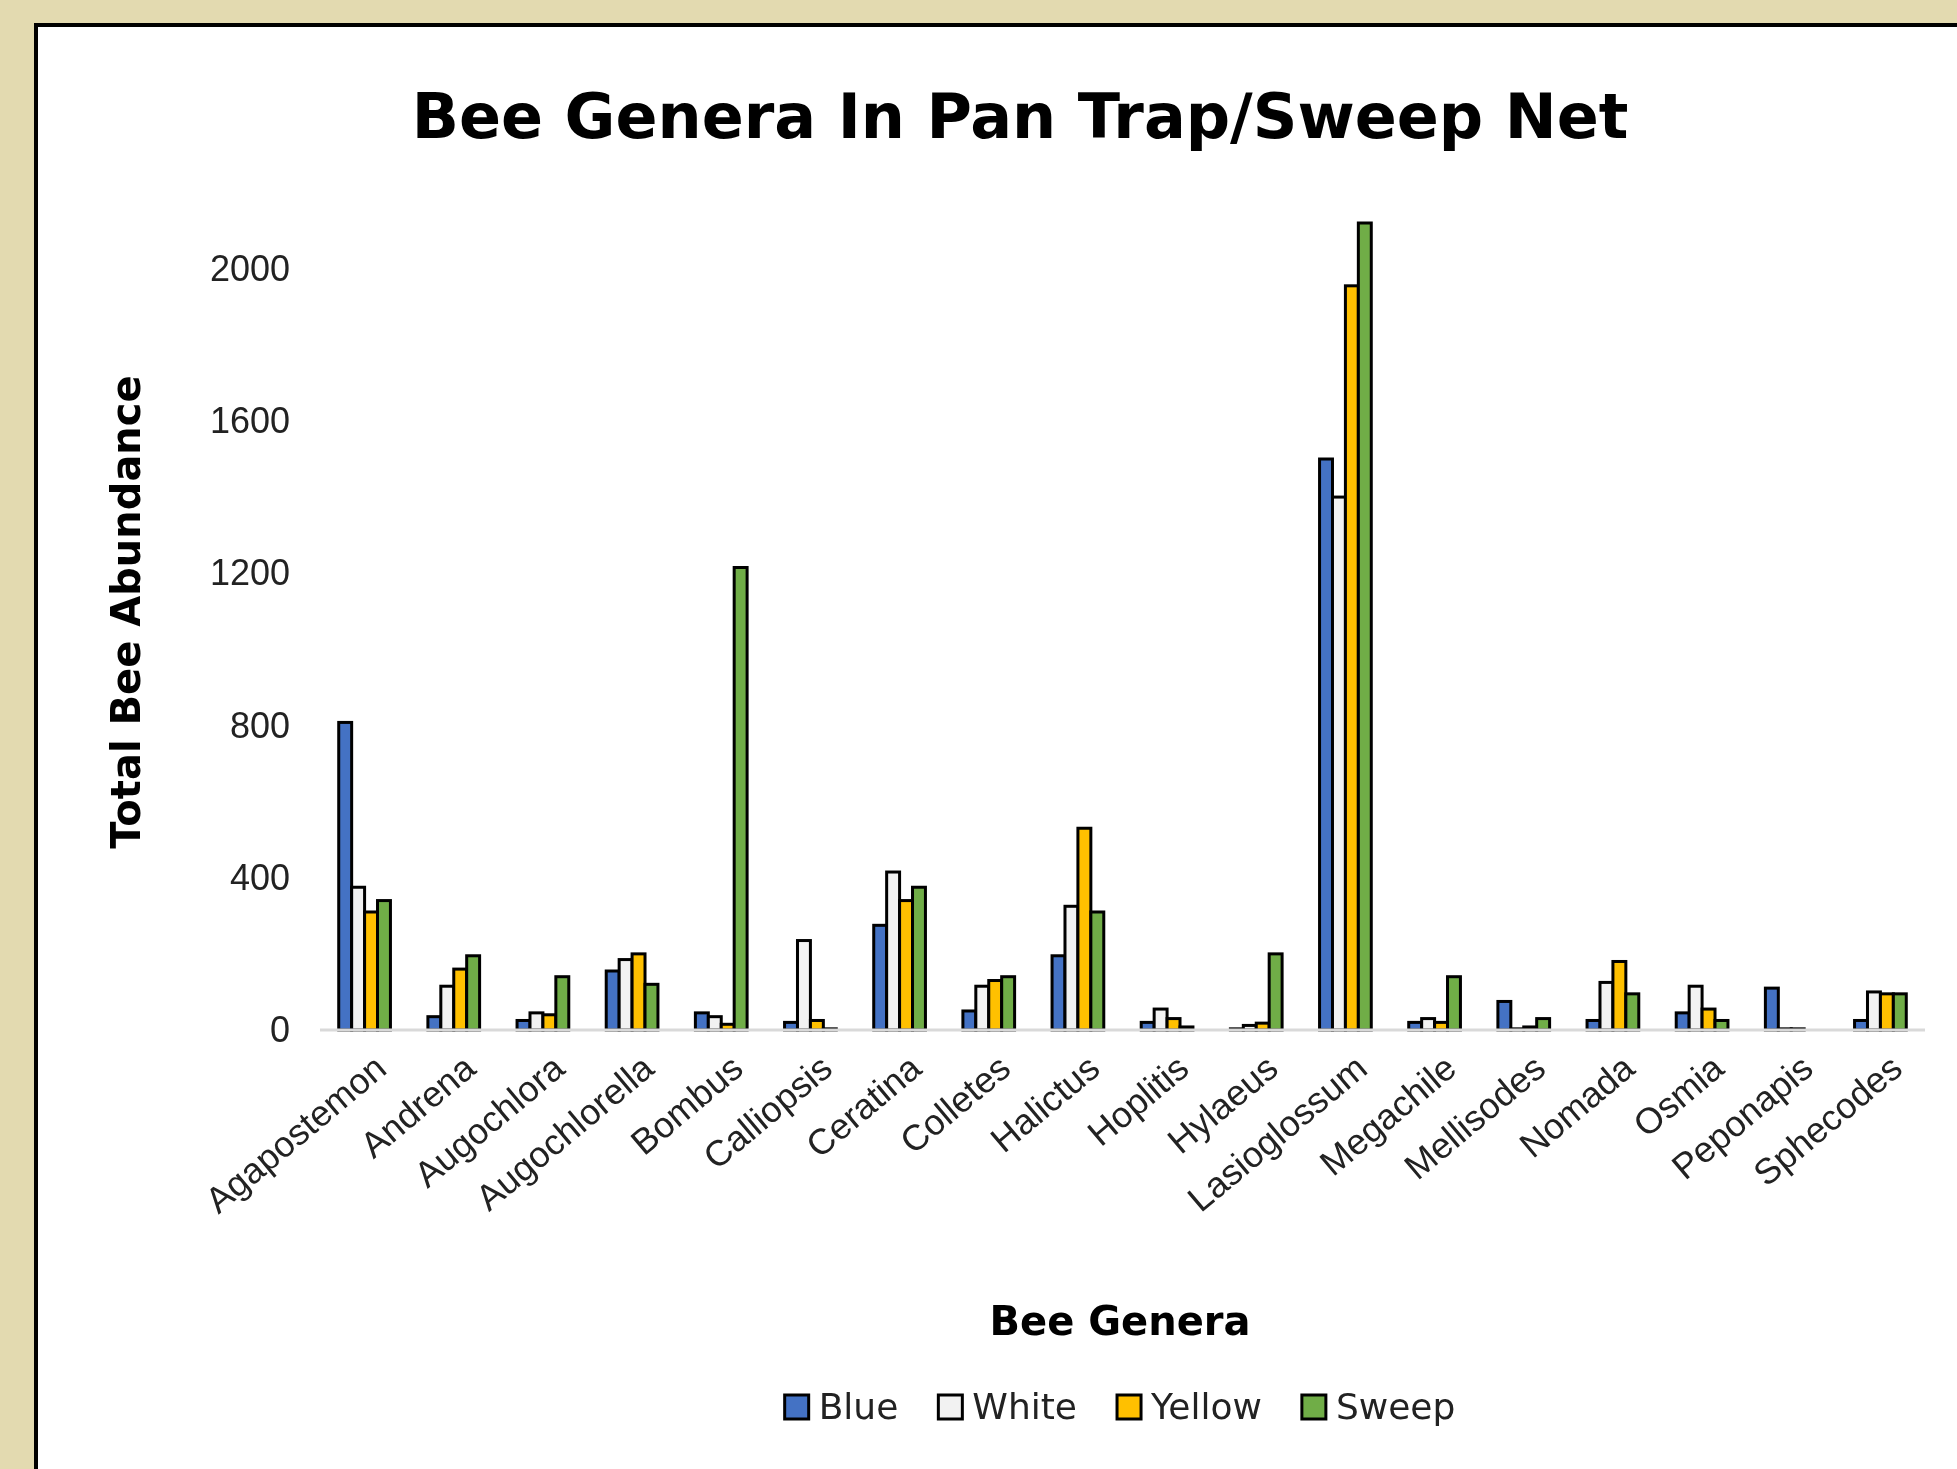 The image size is (1957, 1469). What do you see at coordinates (249, 573) in the screenshot?
I see `y-tick-label: 1200` at bounding box center [249, 573].